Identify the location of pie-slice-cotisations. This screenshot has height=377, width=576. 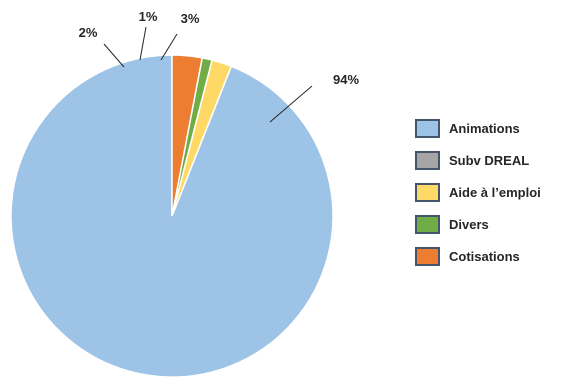
(187, 135).